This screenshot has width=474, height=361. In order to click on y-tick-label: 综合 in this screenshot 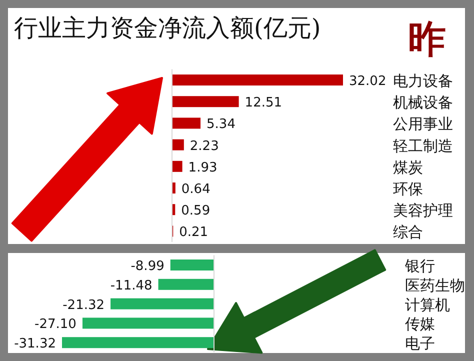, I will do `click(408, 232)`.